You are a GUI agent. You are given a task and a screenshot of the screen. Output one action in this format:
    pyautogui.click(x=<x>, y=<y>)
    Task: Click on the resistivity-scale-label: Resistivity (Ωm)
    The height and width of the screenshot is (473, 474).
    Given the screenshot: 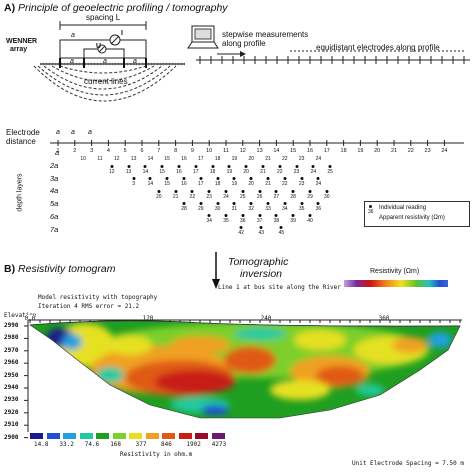 What is the action you would take?
    pyautogui.click(x=395, y=271)
    